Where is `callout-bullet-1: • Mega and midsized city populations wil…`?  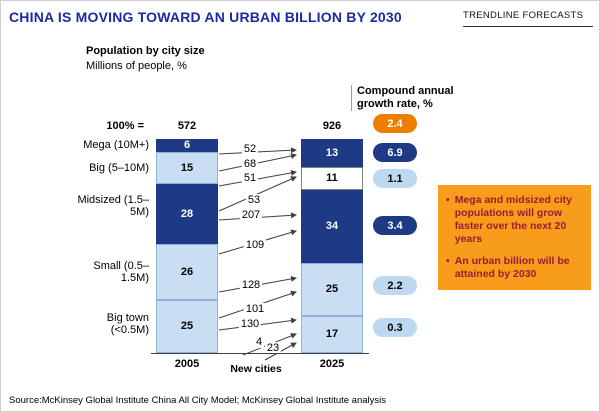
callout-bullet-1: • Mega and midsized city populations wil… is located at coordinates (514, 220).